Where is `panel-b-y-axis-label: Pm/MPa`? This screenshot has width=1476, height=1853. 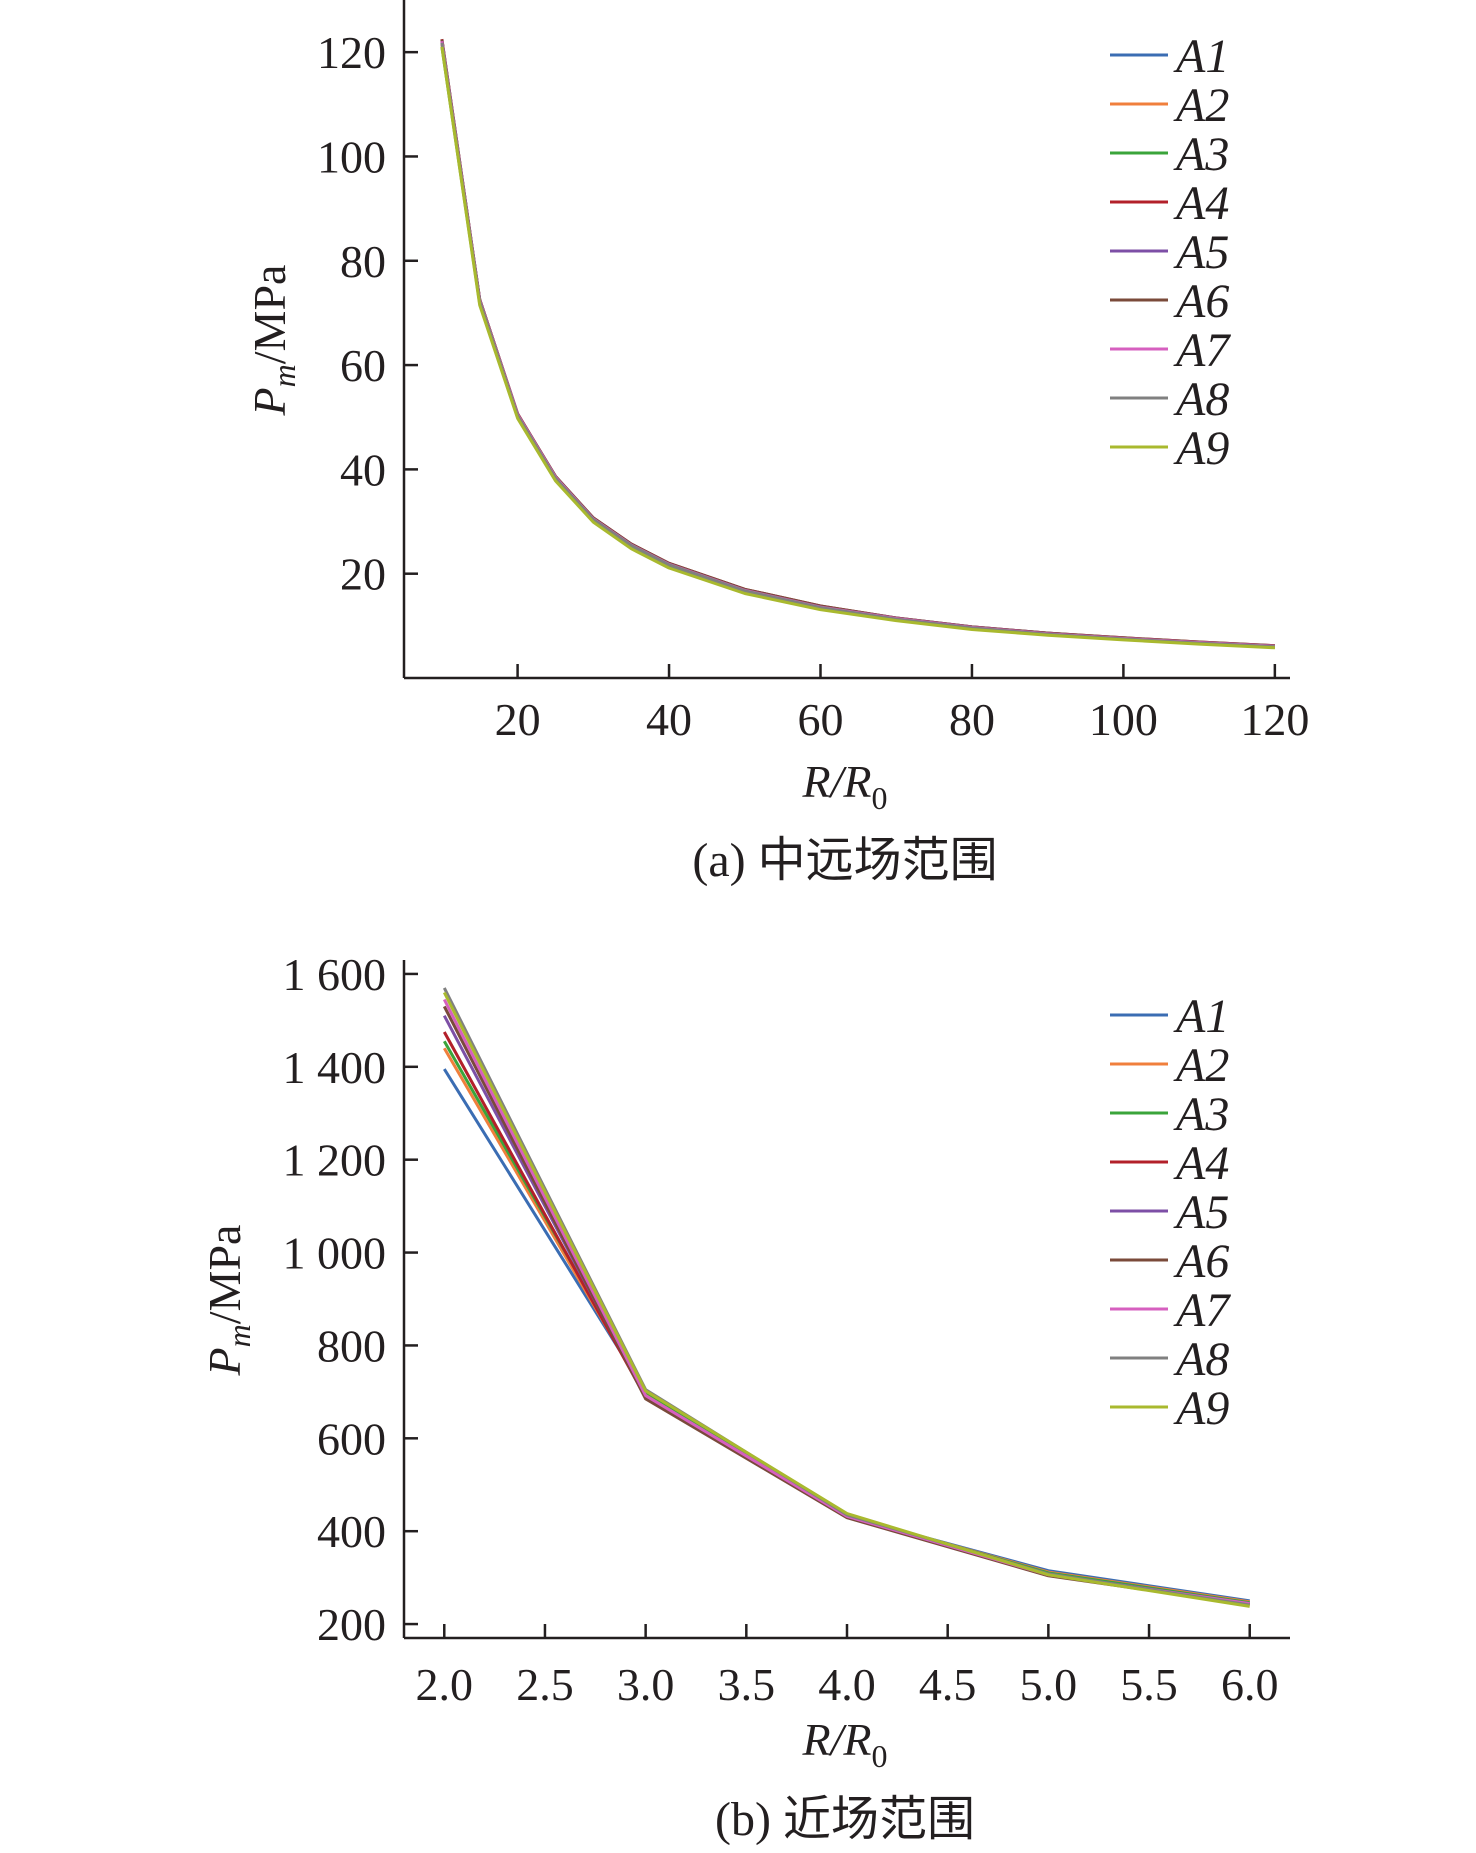 panel-b-y-axis-label: Pm/MPa is located at coordinates (228, 1301).